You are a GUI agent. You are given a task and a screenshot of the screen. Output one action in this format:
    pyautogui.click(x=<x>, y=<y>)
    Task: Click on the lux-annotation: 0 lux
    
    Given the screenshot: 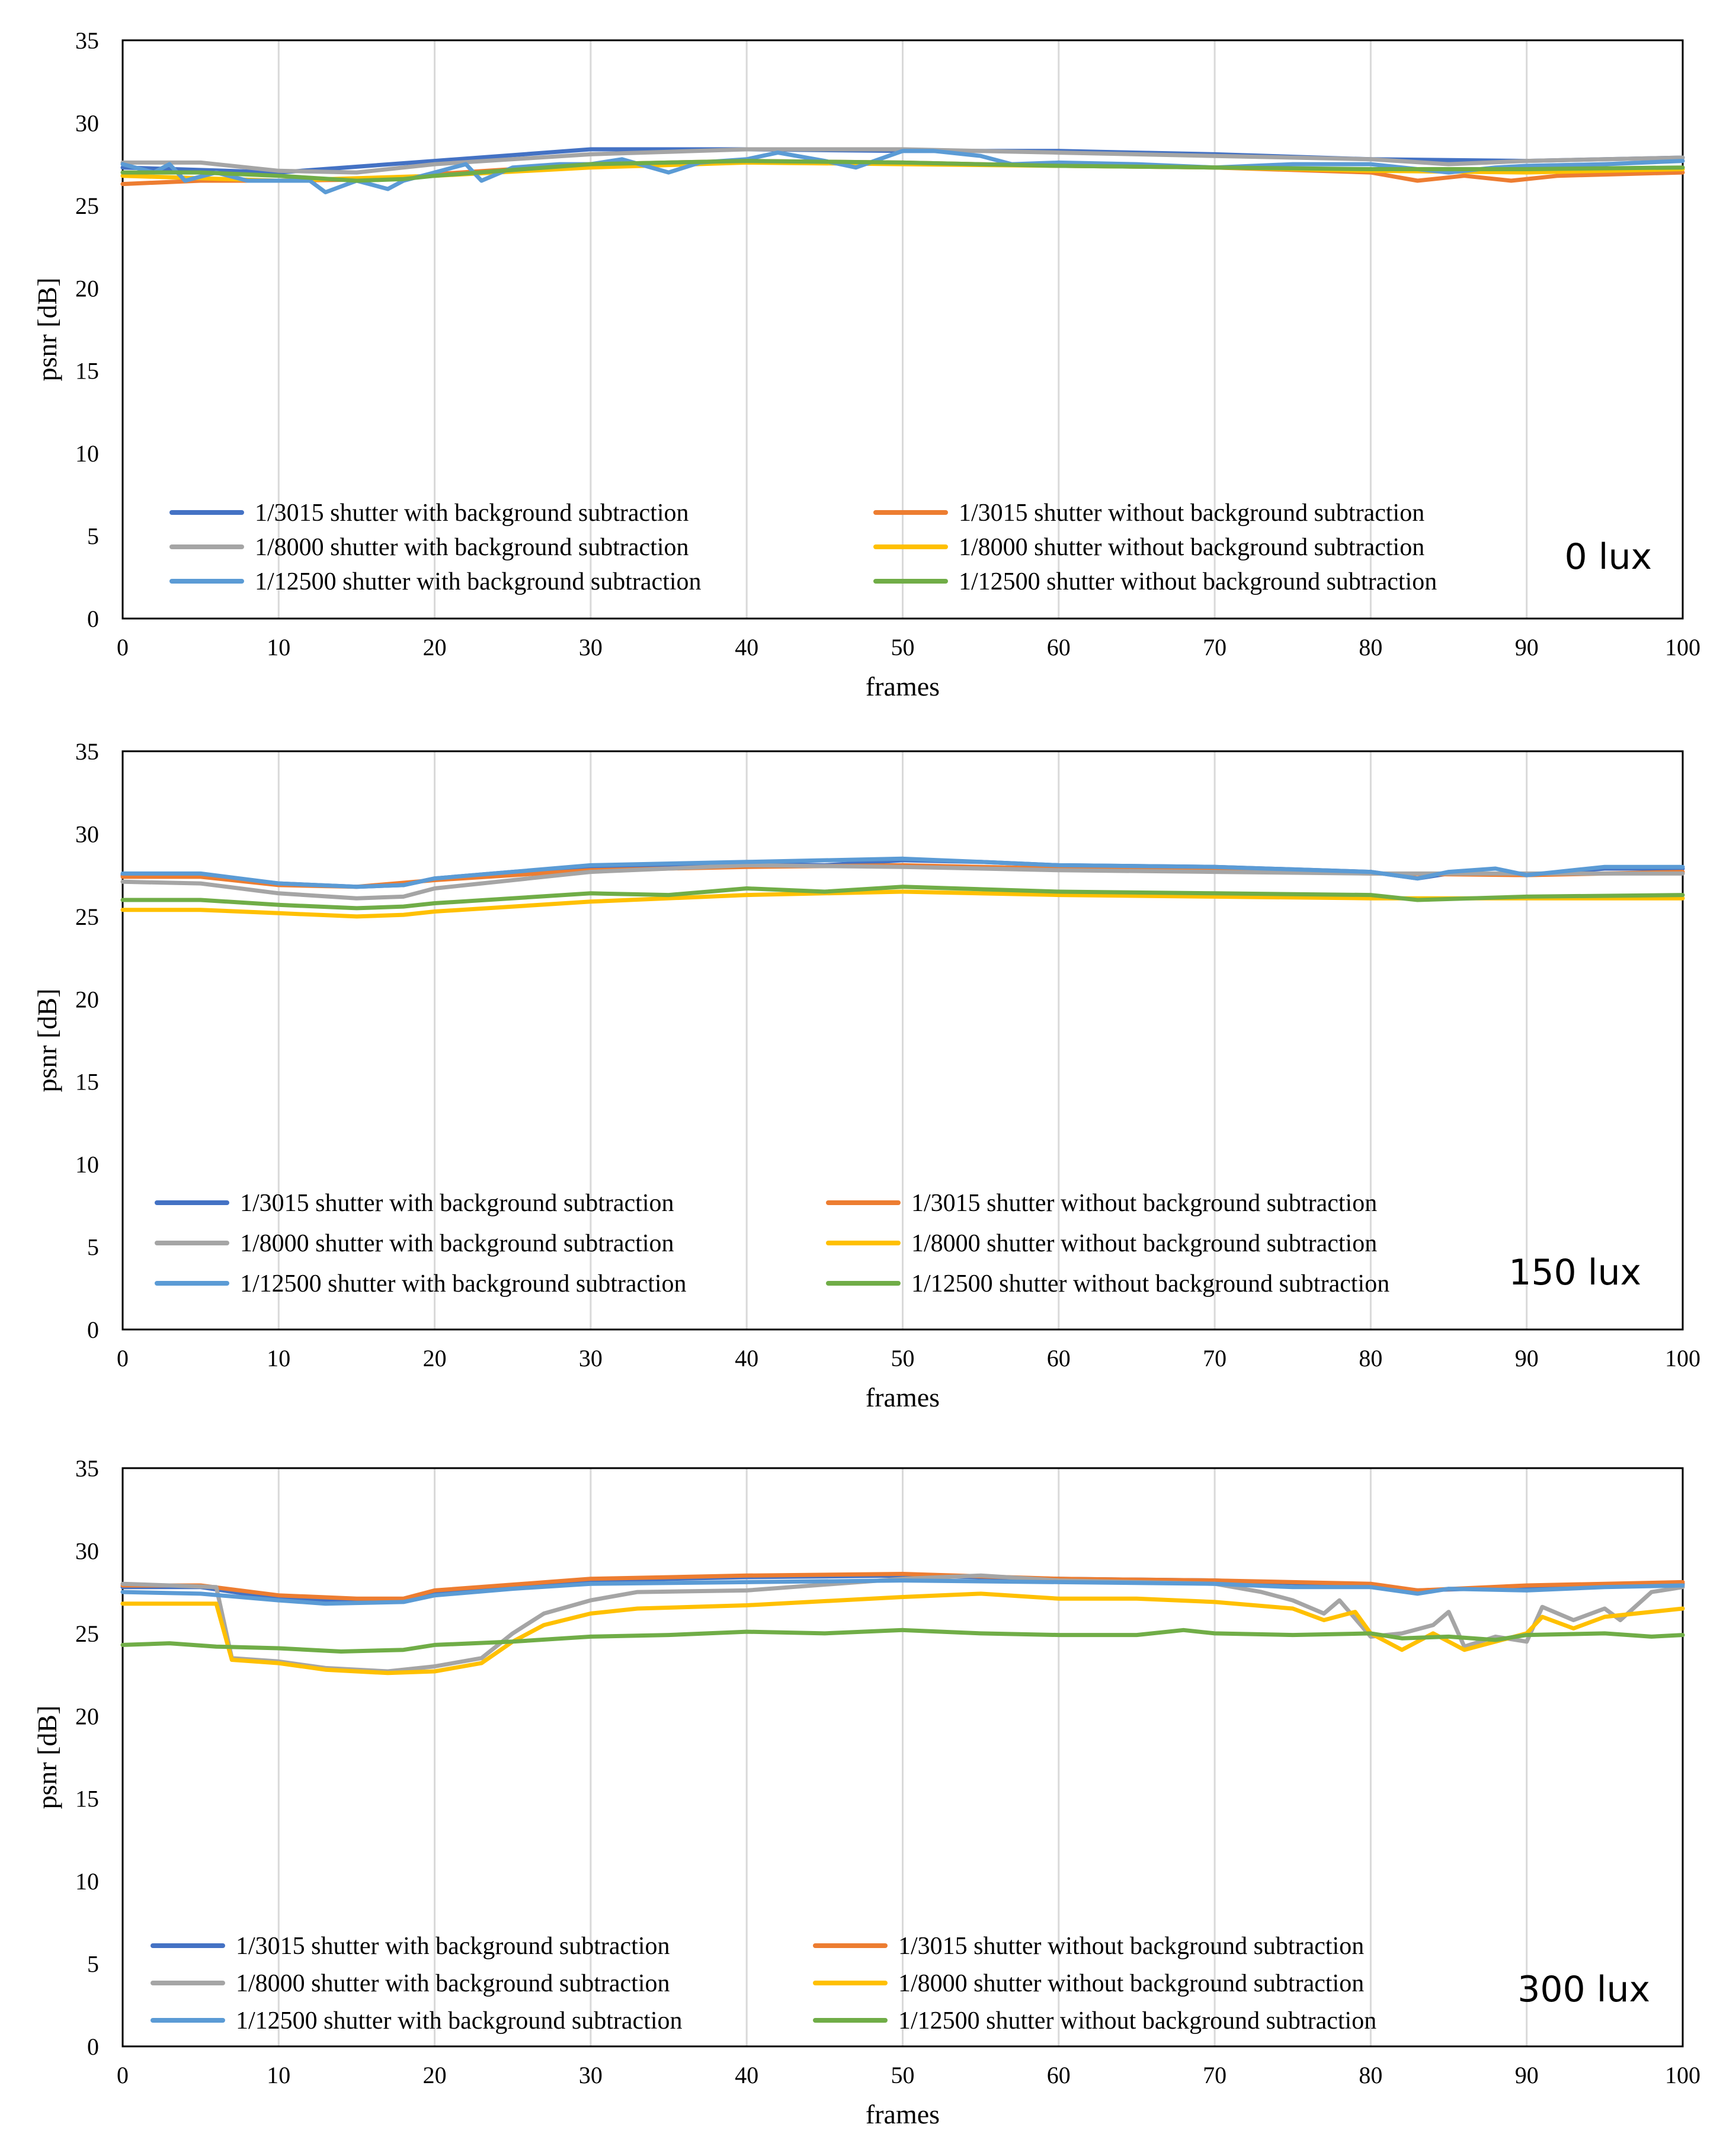 What is the action you would take?
    pyautogui.click(x=1608, y=557)
    